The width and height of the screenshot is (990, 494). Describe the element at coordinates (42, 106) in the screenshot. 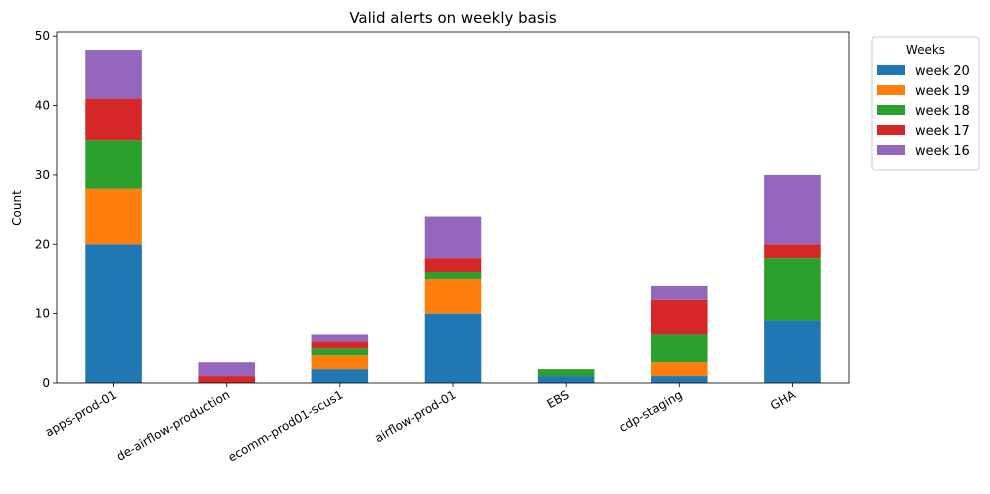

I see `y-tick-label: 40` at that location.